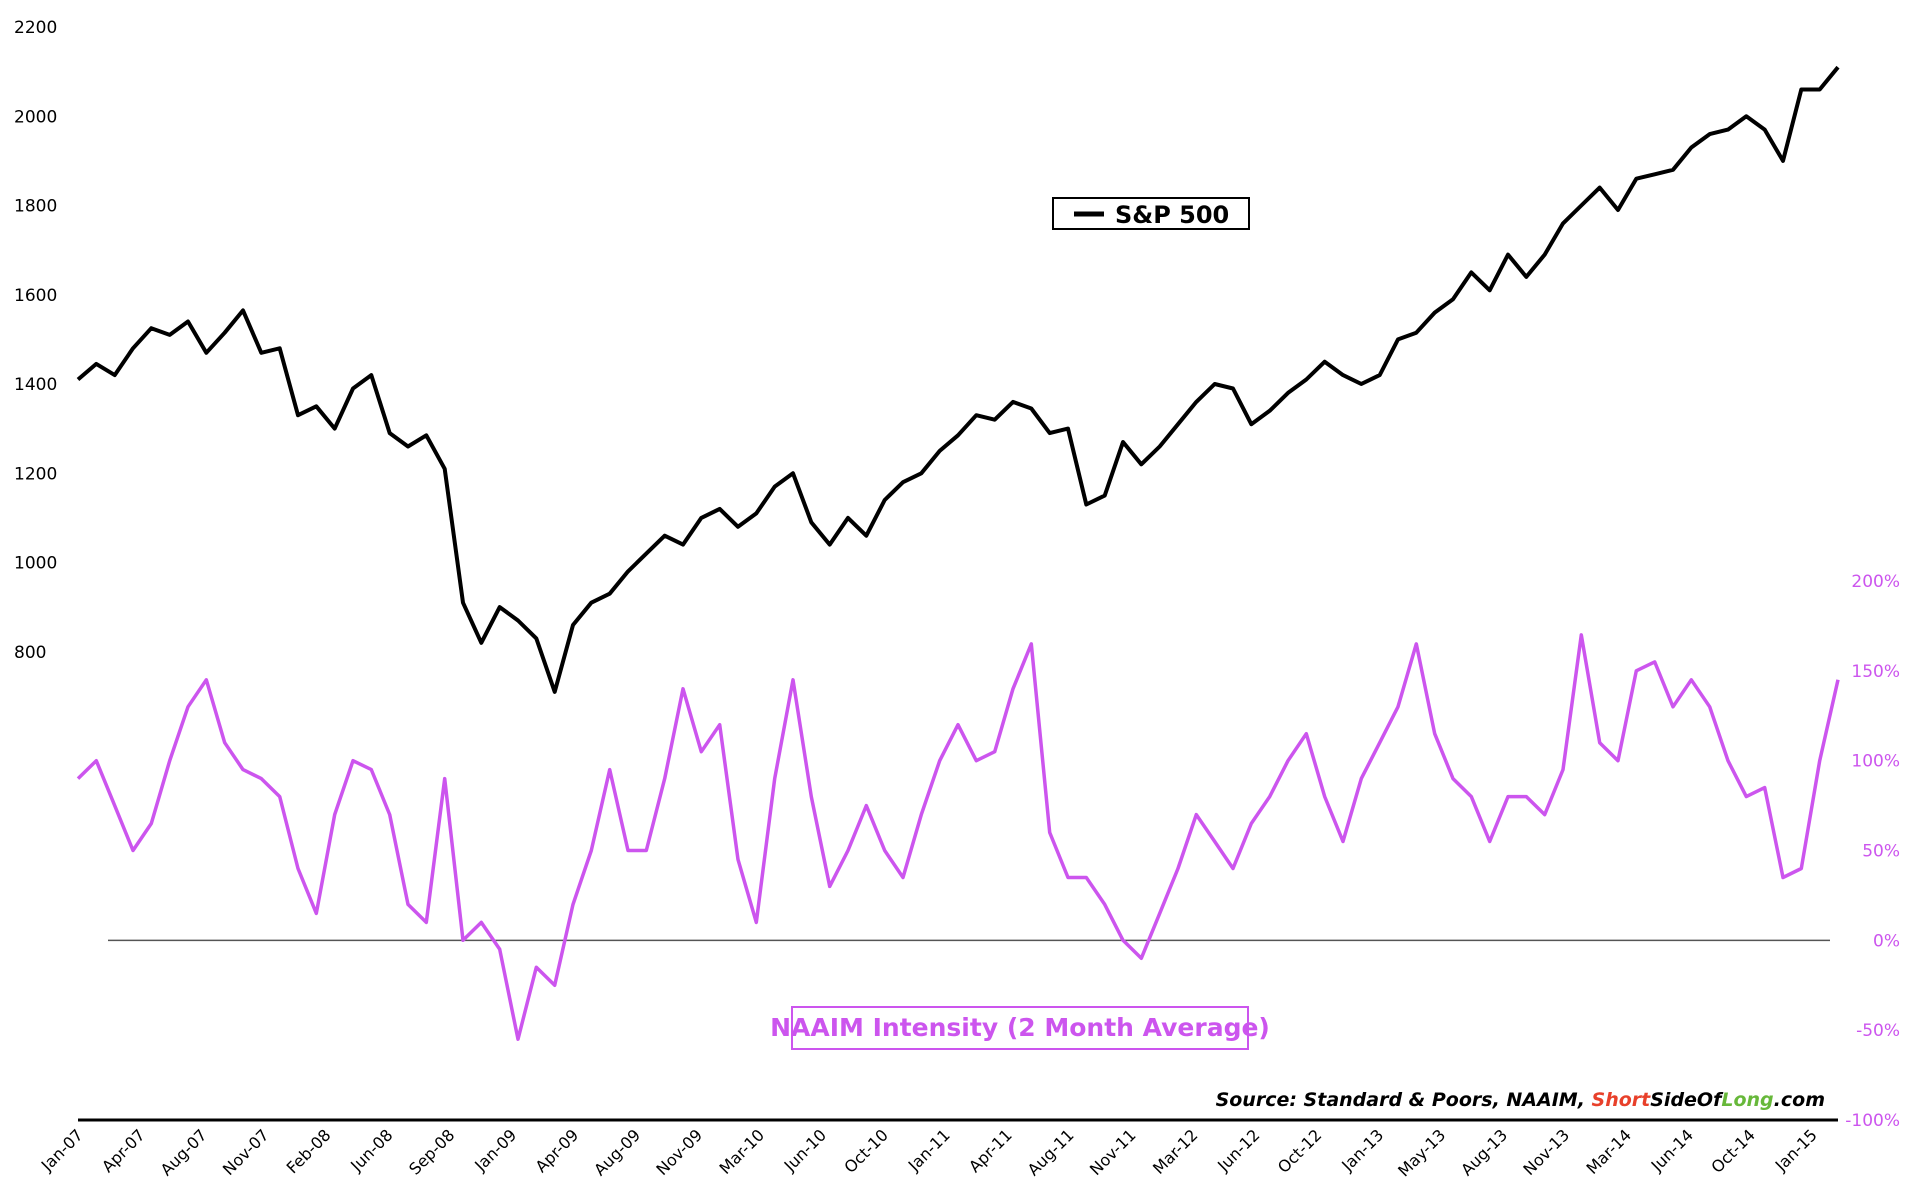  Describe the element at coordinates (617, 1152) in the screenshot. I see `x-tick-label: Aug-09` at that location.